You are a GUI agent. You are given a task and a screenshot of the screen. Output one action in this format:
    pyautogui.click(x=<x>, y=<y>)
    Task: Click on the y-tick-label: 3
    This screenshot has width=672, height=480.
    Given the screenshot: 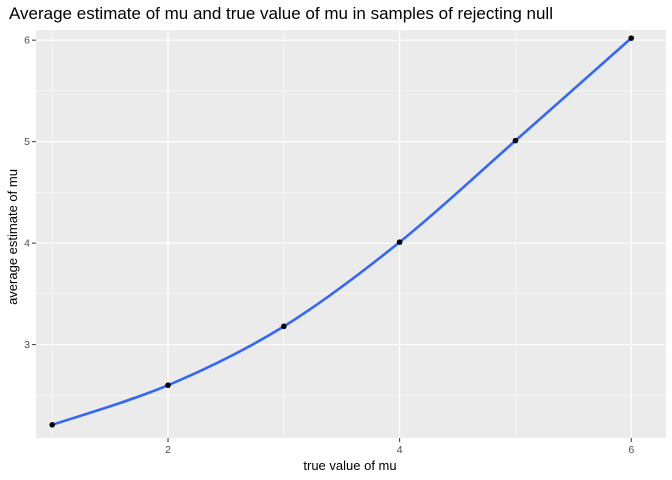 What is the action you would take?
    pyautogui.click(x=27, y=345)
    